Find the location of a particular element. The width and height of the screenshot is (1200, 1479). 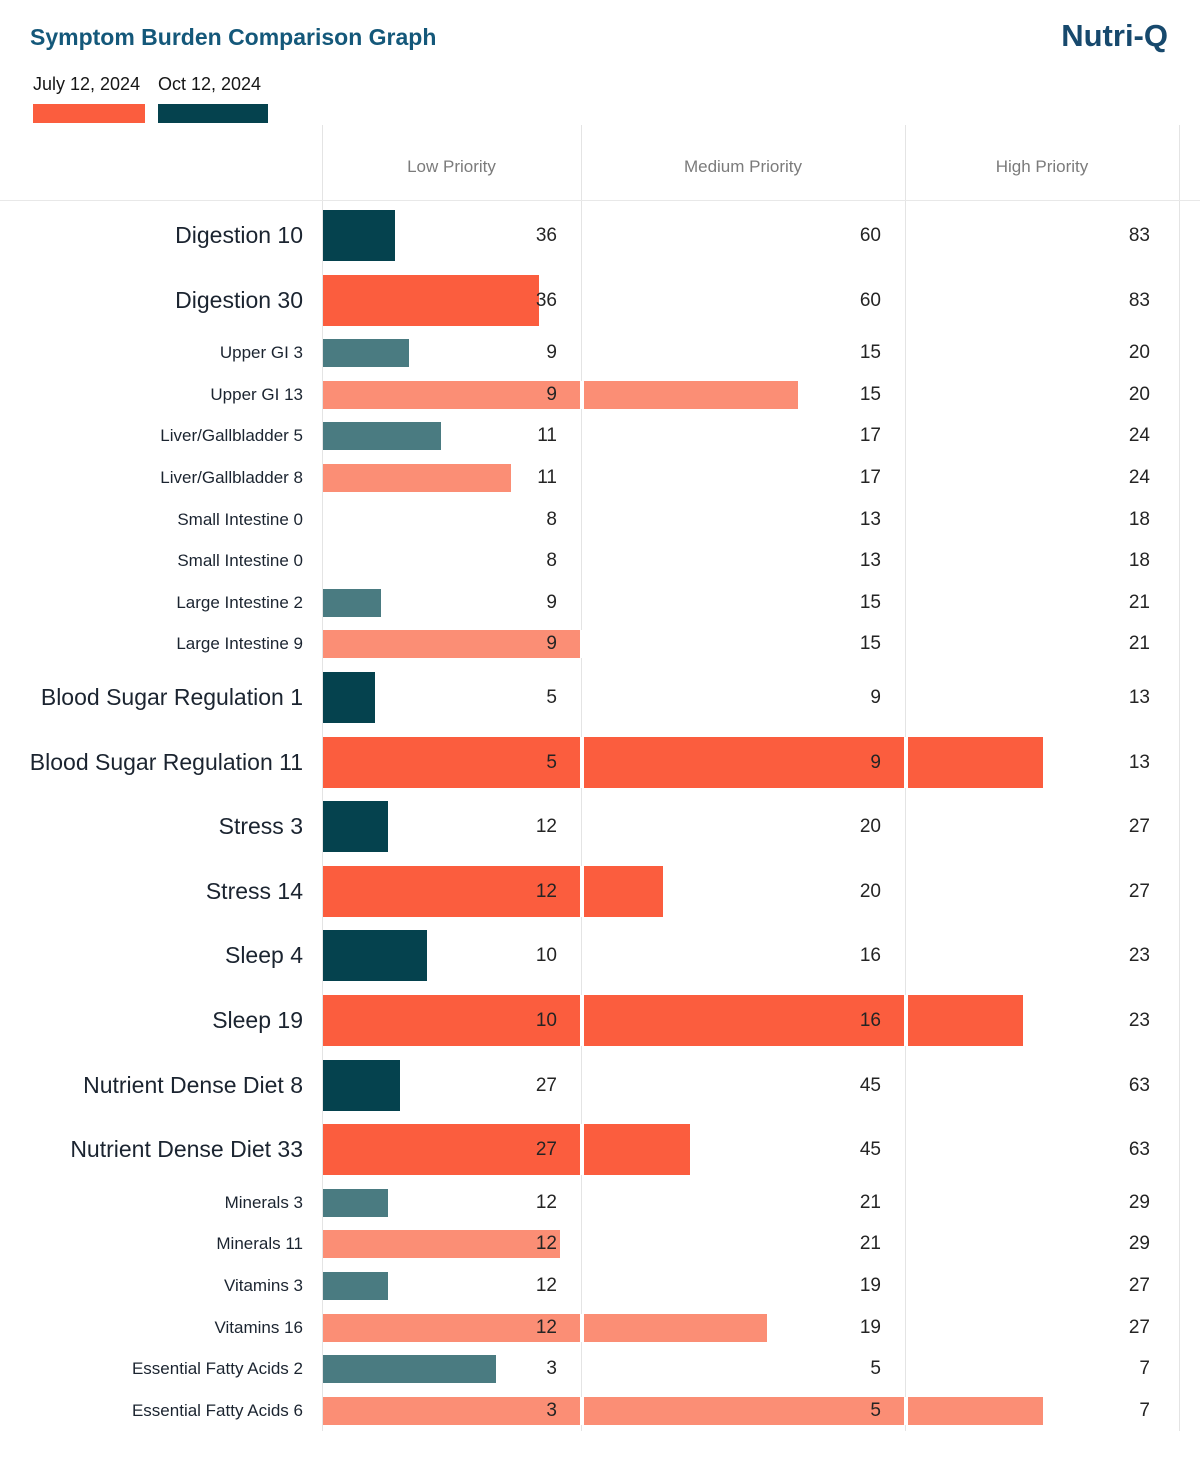

row-label: Liver/Gallbladder 8 is located at coordinates (231, 477).